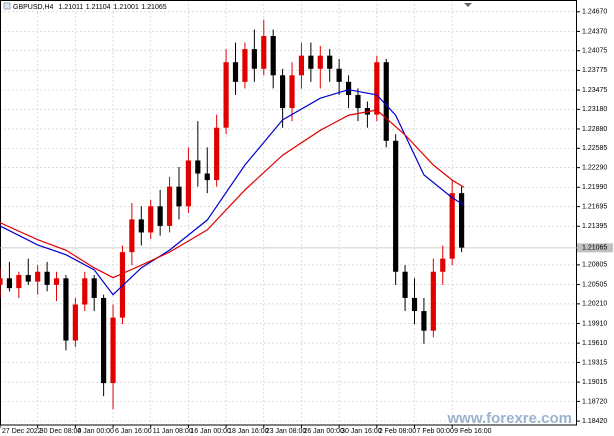 The height and width of the screenshot is (436, 614). Describe the element at coordinates (61, 431) in the screenshot. I see `x-tick-label: 30 Dec 08:00` at that location.